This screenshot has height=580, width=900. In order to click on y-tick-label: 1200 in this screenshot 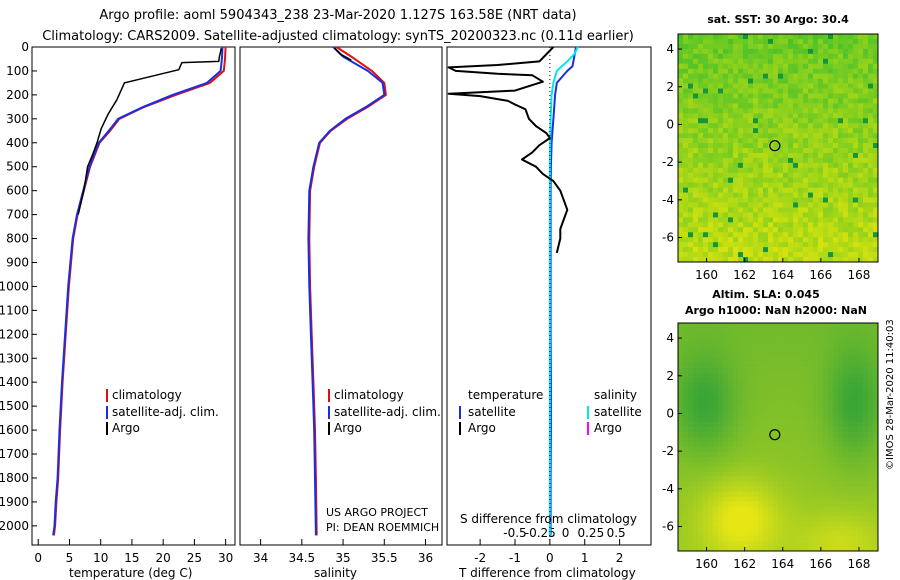, I will do `click(14, 334)`.